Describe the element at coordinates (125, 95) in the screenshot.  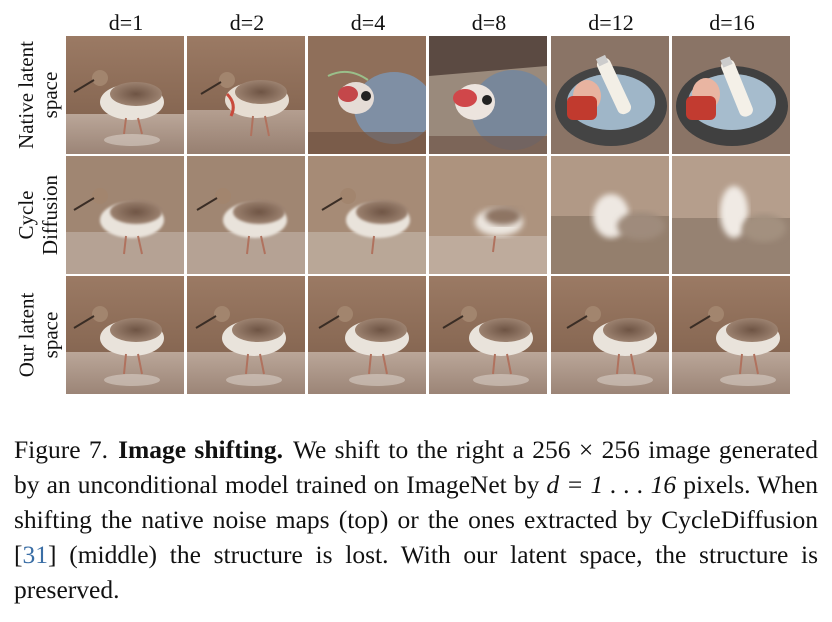
I see `image-native-d1` at that location.